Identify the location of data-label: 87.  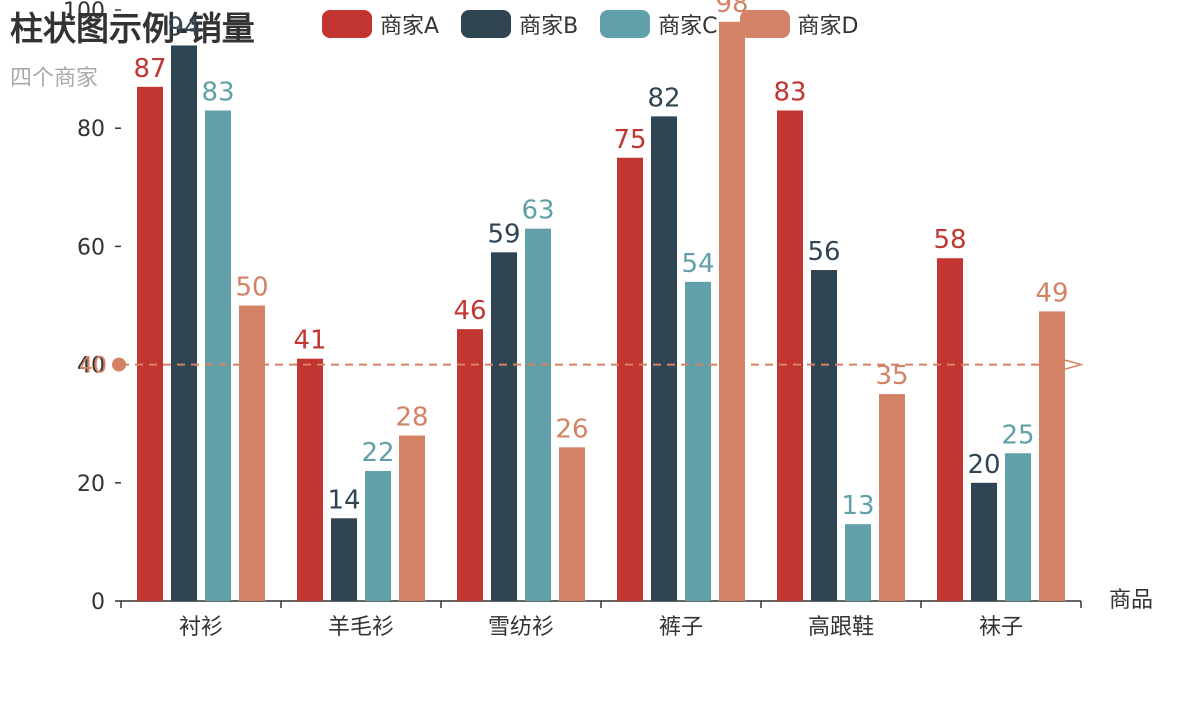
(149, 69).